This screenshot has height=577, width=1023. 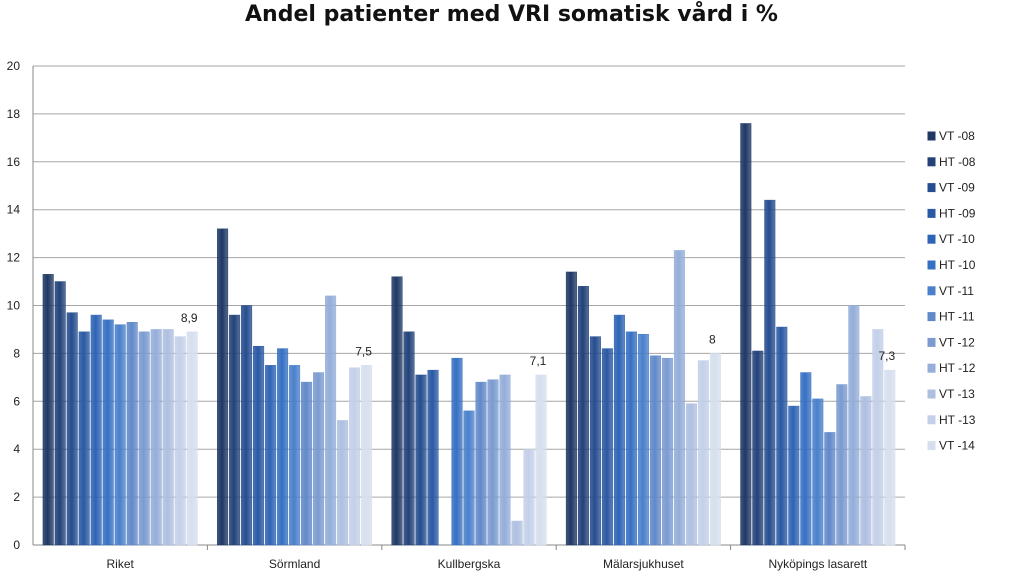 I want to click on y-tick-label: 16, so click(x=14, y=162).